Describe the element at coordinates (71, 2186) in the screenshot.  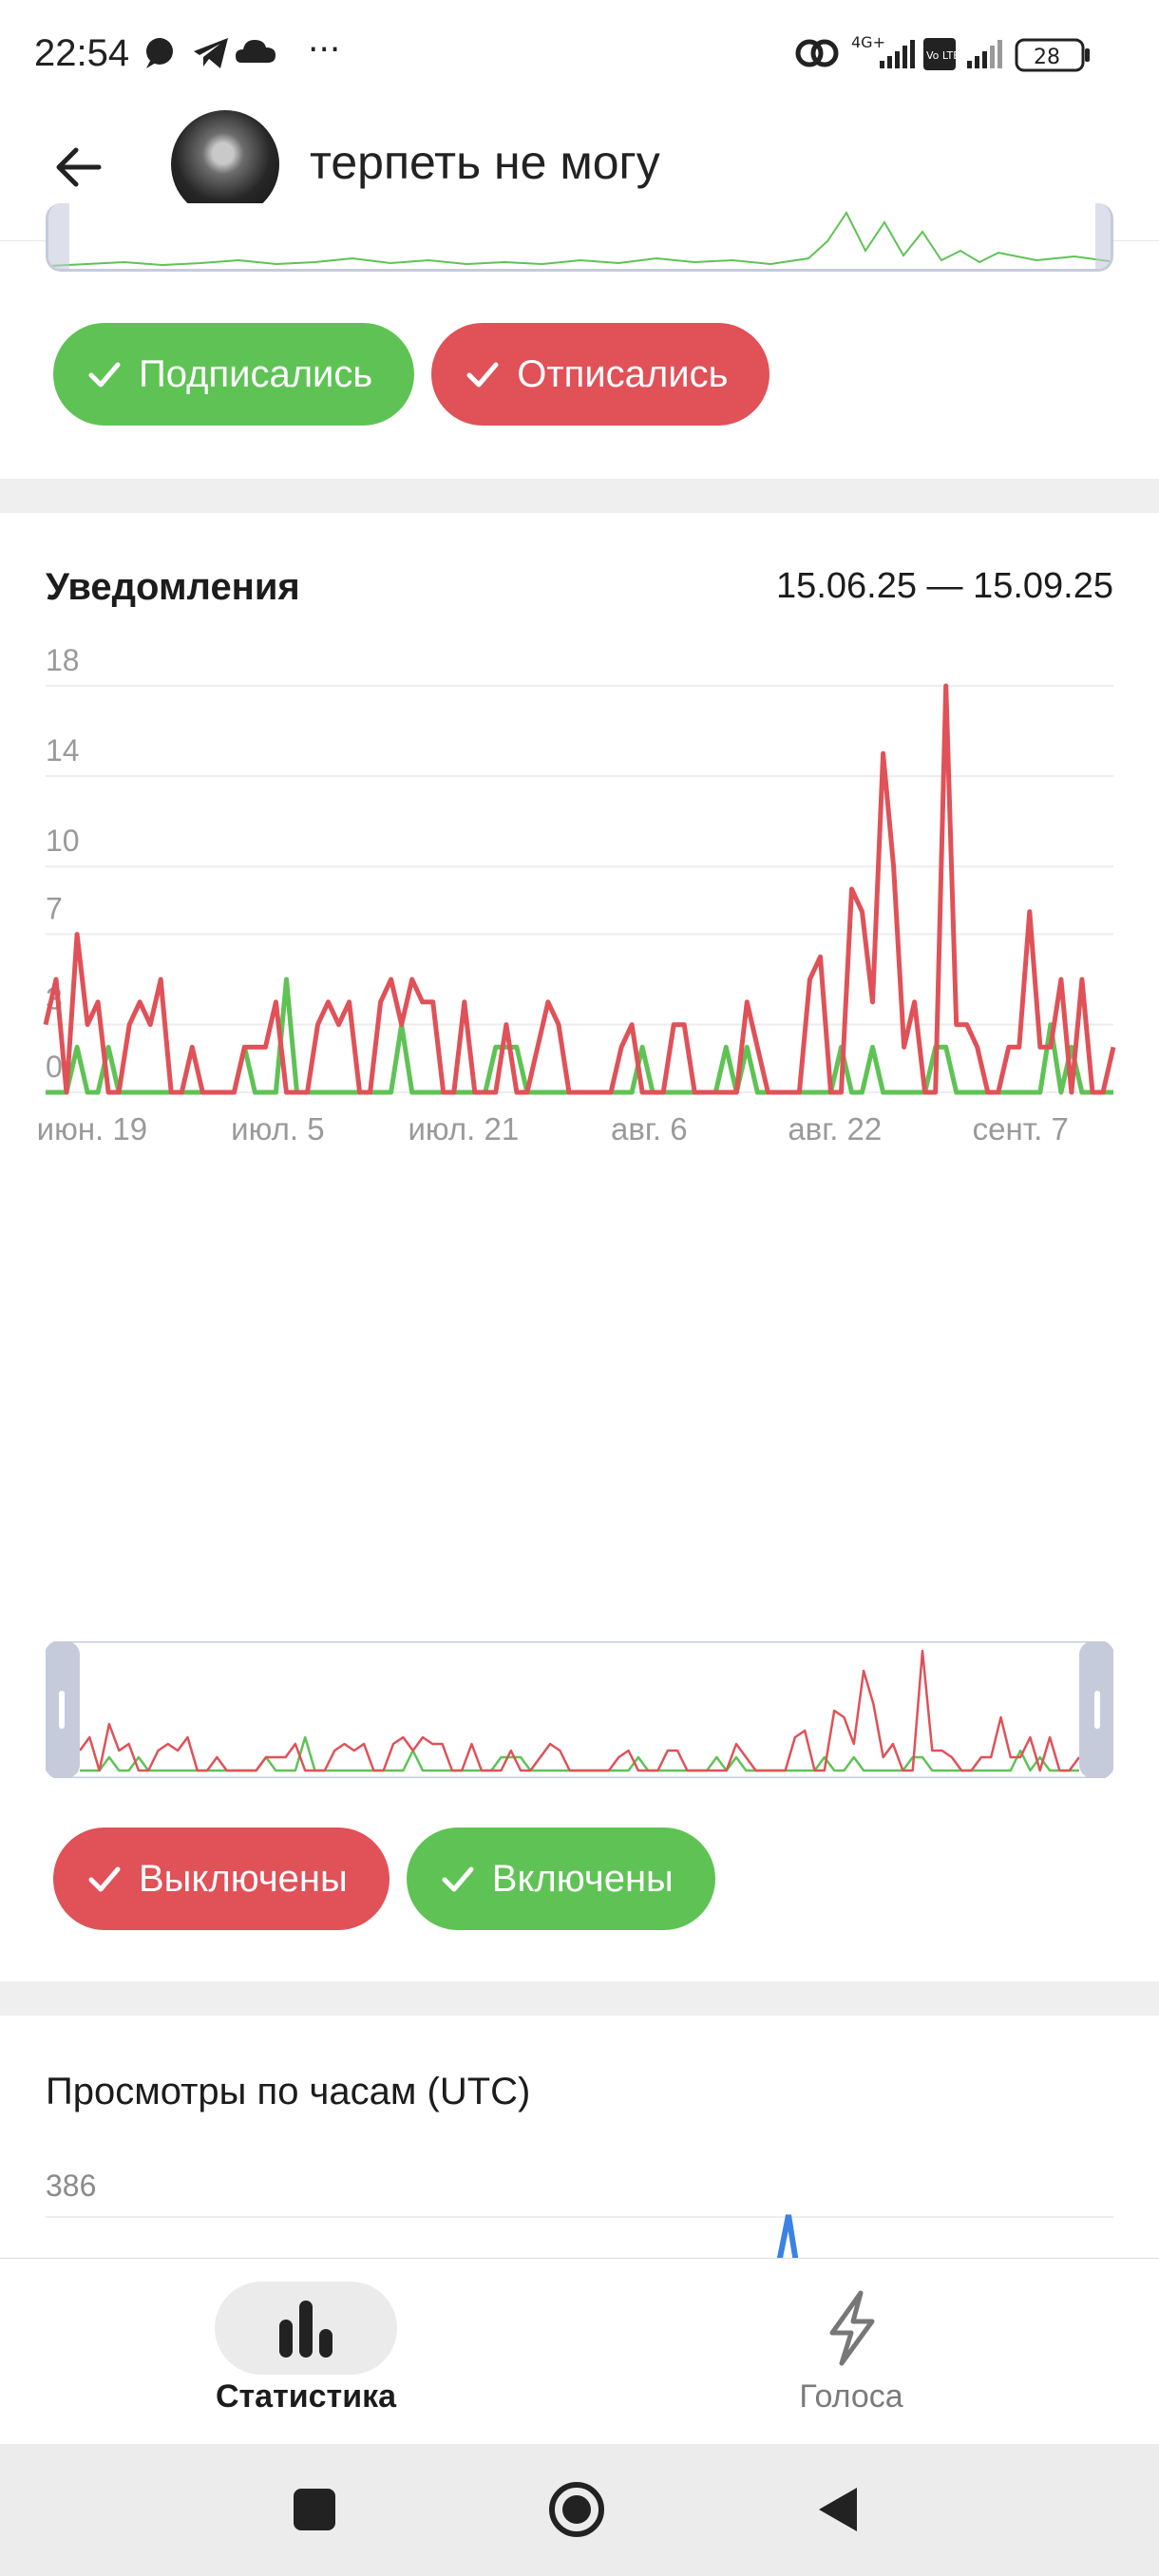
I see `hourly-y-label: 386` at that location.